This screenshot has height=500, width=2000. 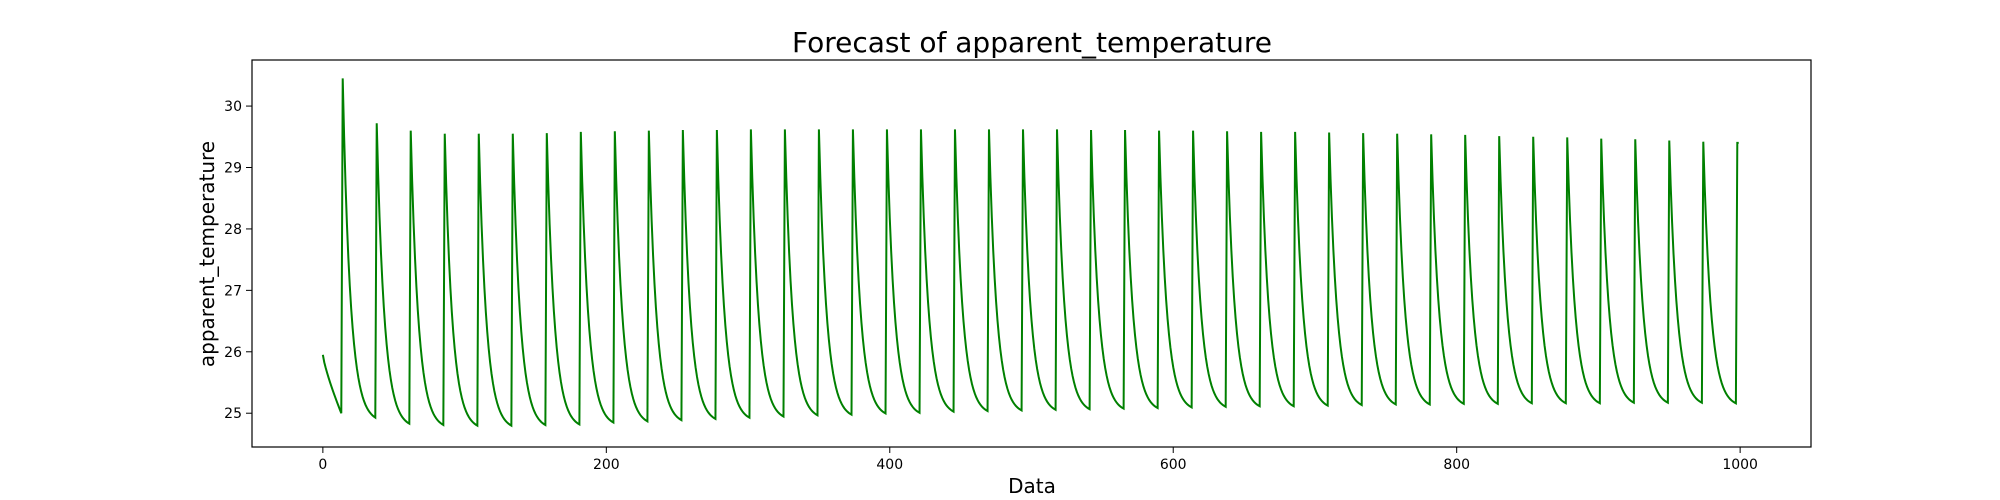 I want to click on x-axis-label: Data, so click(x=1032, y=486).